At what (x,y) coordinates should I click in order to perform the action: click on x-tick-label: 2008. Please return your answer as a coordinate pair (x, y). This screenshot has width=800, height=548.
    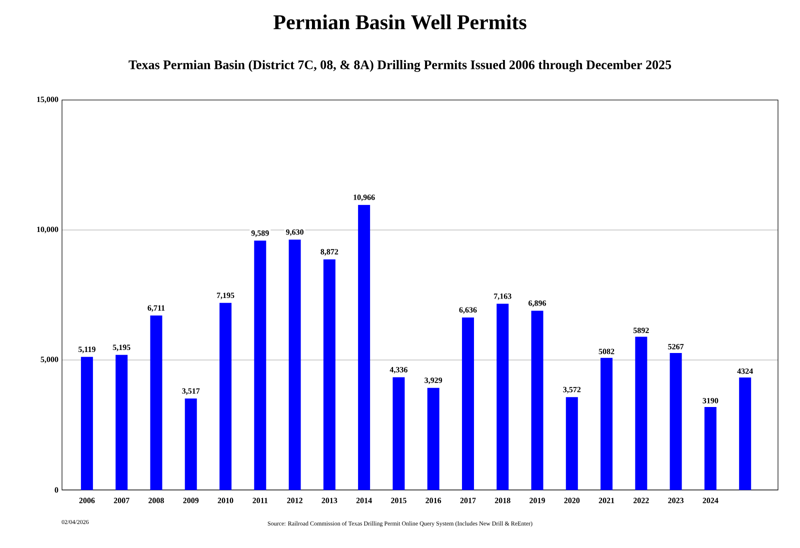
    Looking at the image, I should click on (156, 501).